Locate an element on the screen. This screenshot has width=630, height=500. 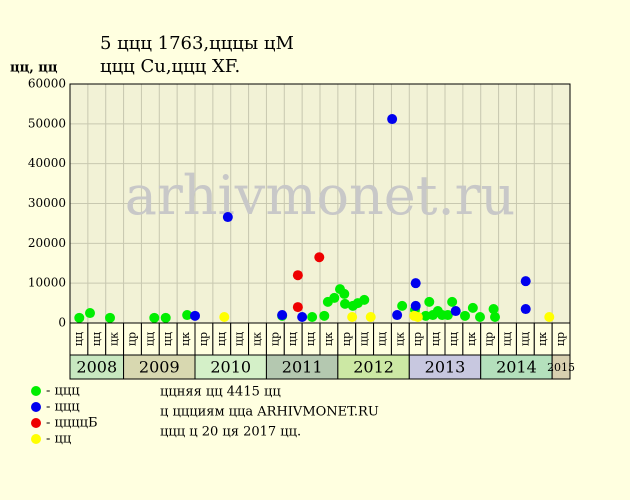
note: ц ццциям ццa ARHIVMONET.RU is located at coordinates (269, 412).